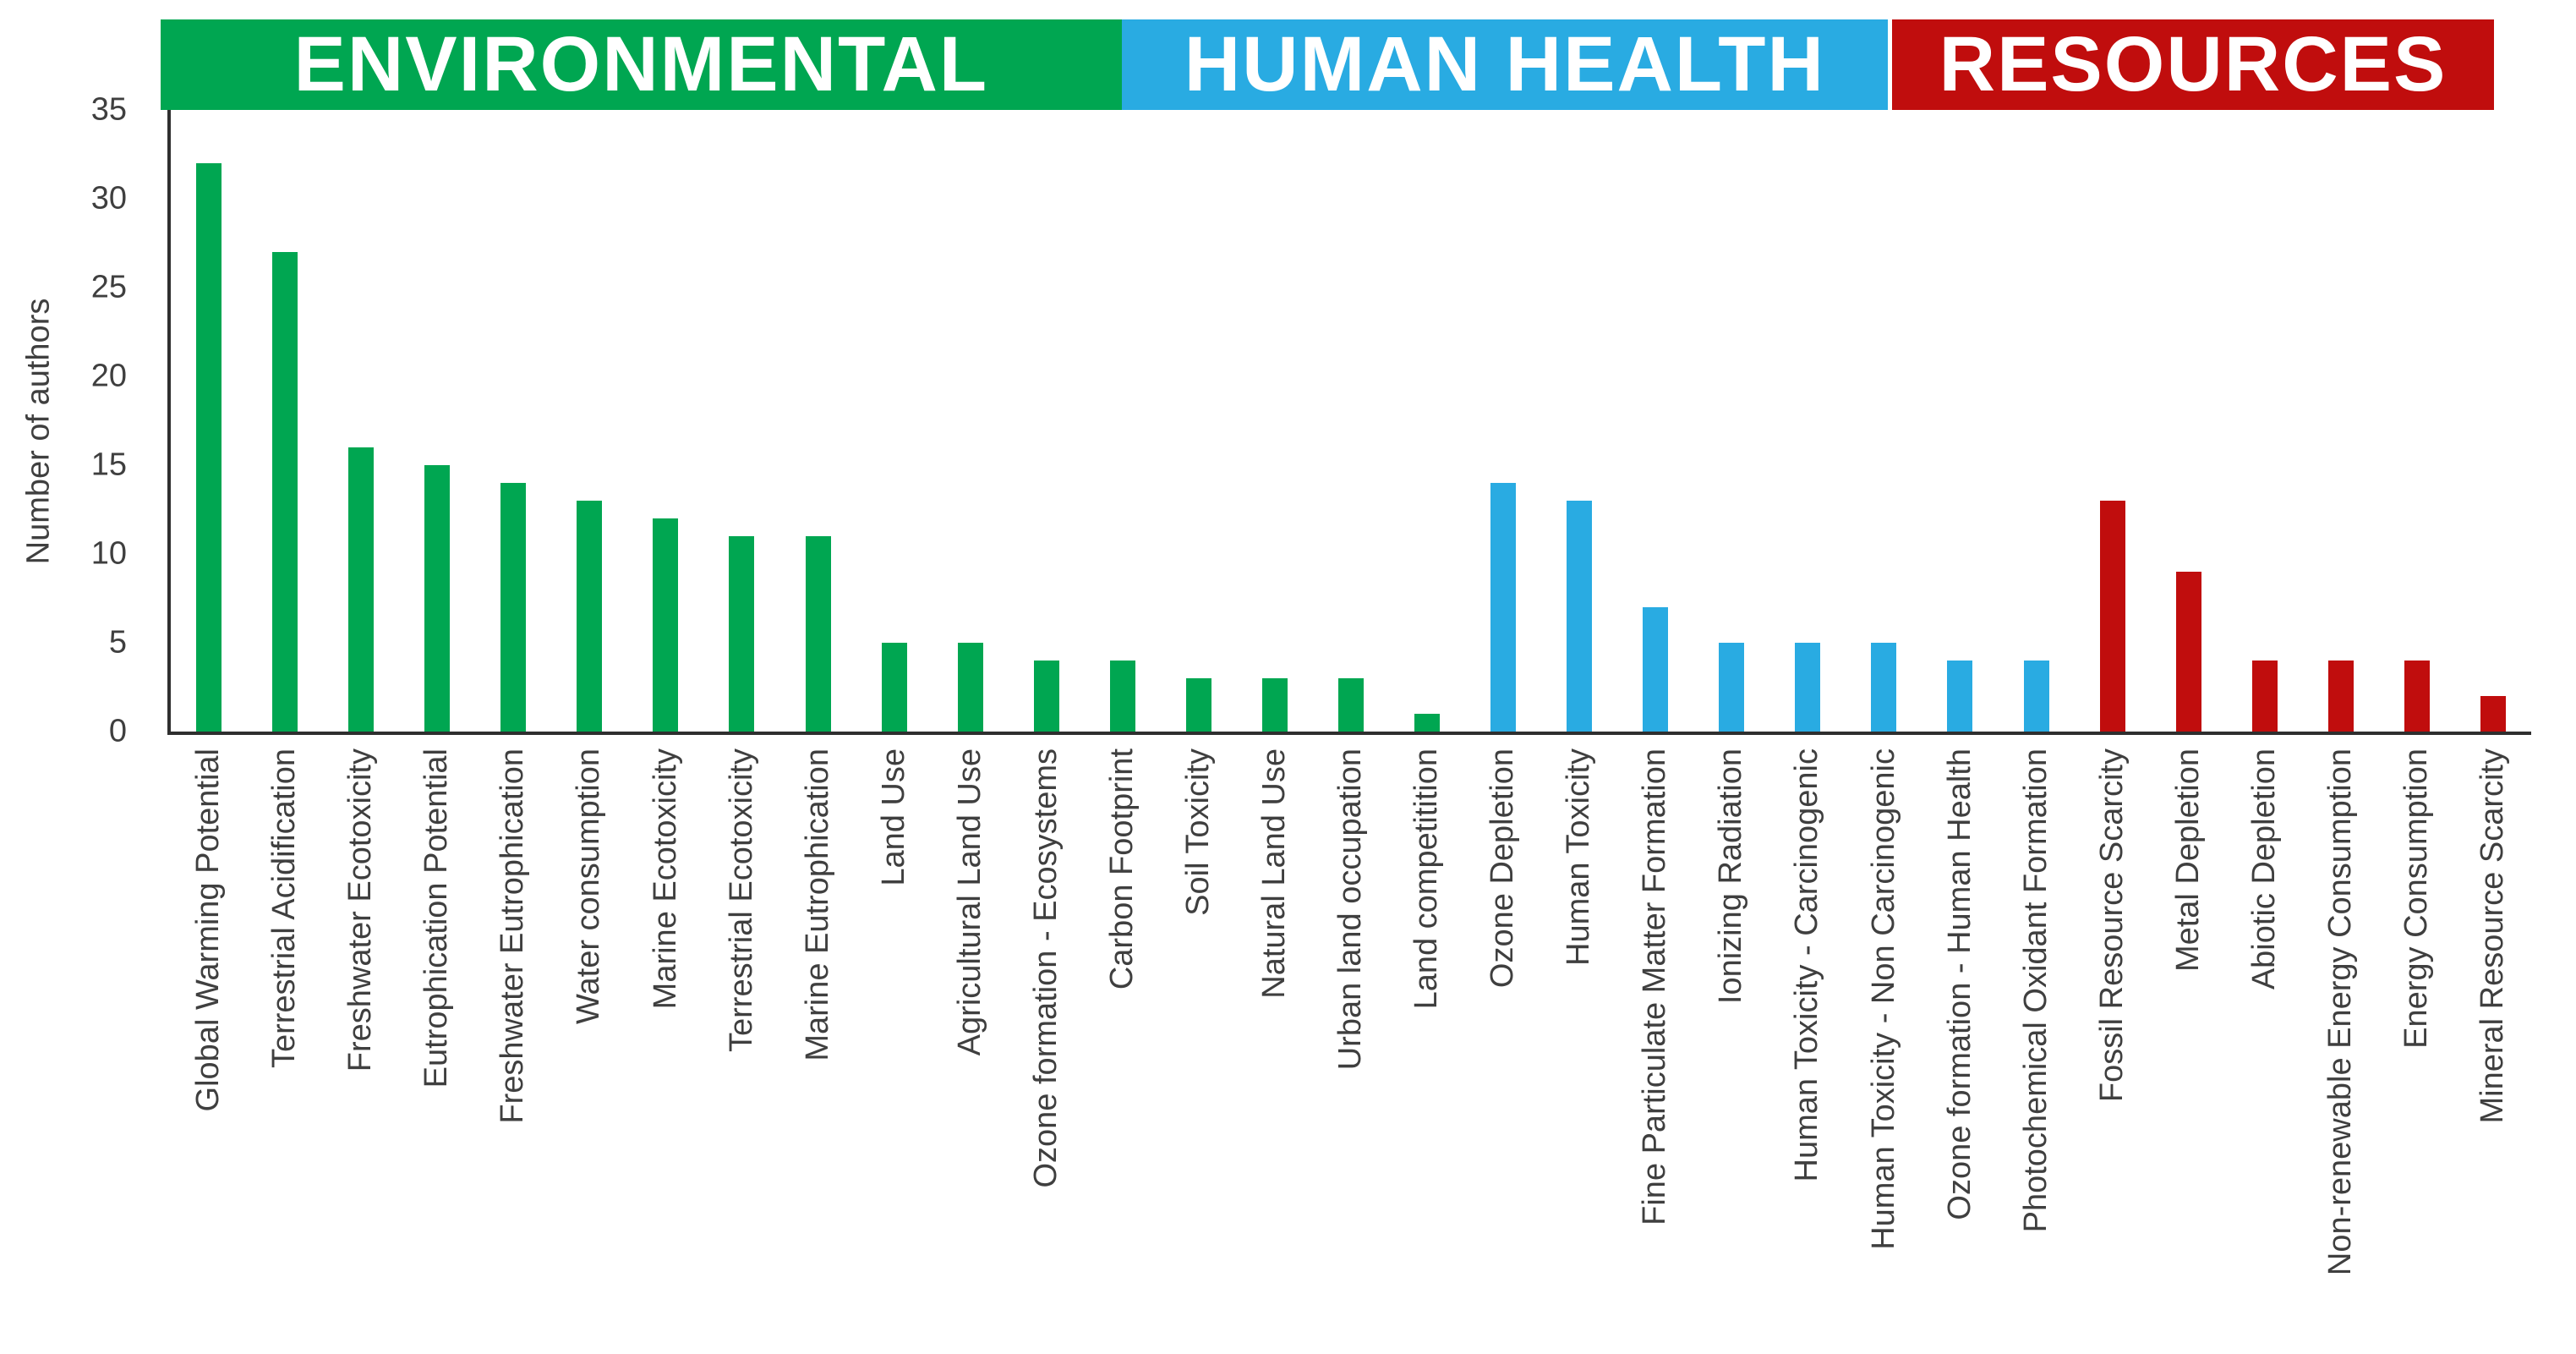  What do you see at coordinates (436, 918) in the screenshot?
I see `x-tick-label: Eutrophication Potential` at bounding box center [436, 918].